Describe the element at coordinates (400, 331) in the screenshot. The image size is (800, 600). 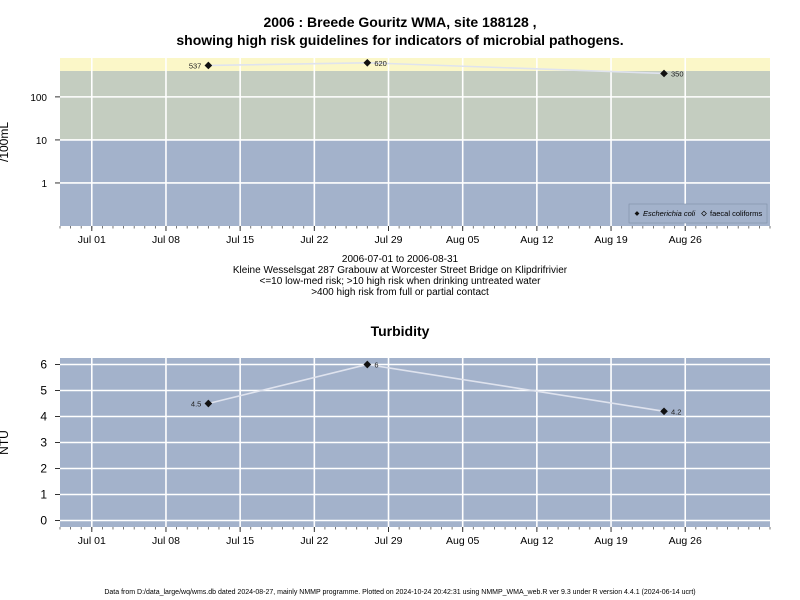
I see `turbidity-title: Turbidity` at that location.